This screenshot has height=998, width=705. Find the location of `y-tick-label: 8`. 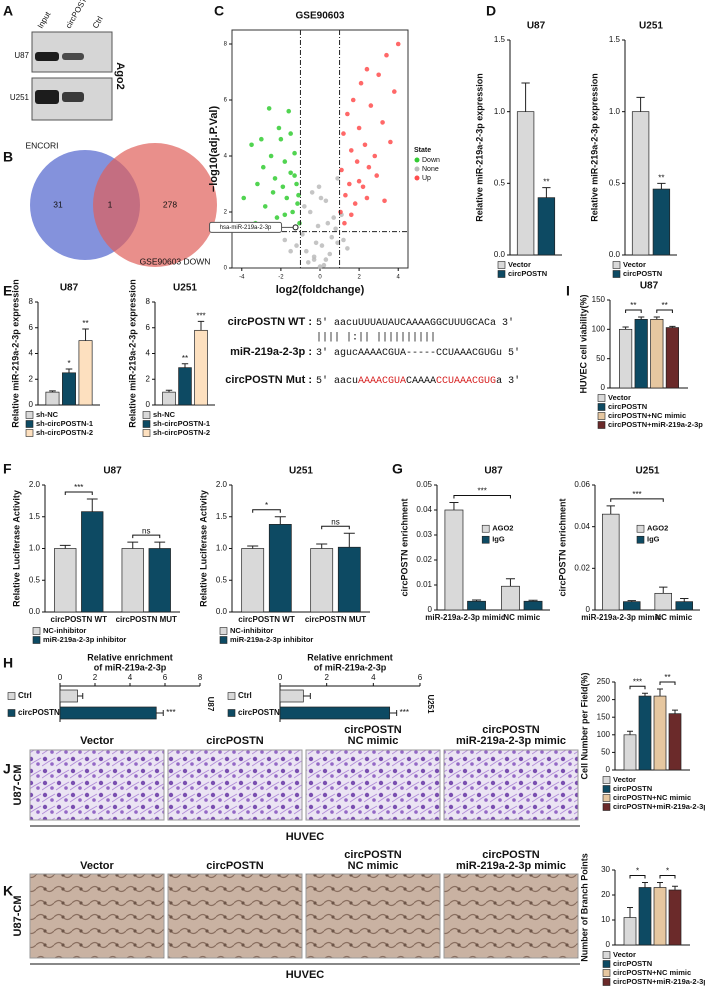

y-tick-label: 8 is located at coordinates (226, 45).